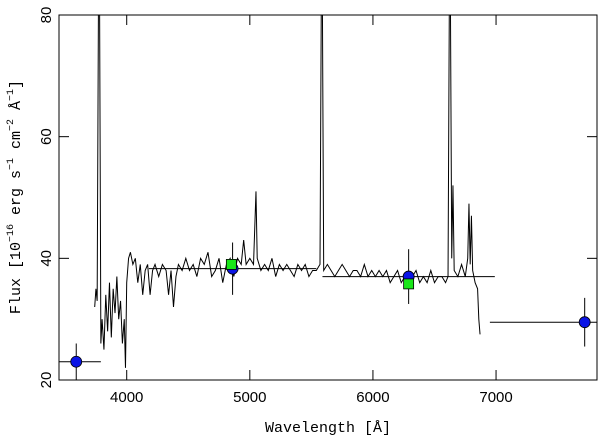 The image size is (600, 440). Describe the element at coordinates (46, 380) in the screenshot. I see `y-tick-label: 20` at that location.